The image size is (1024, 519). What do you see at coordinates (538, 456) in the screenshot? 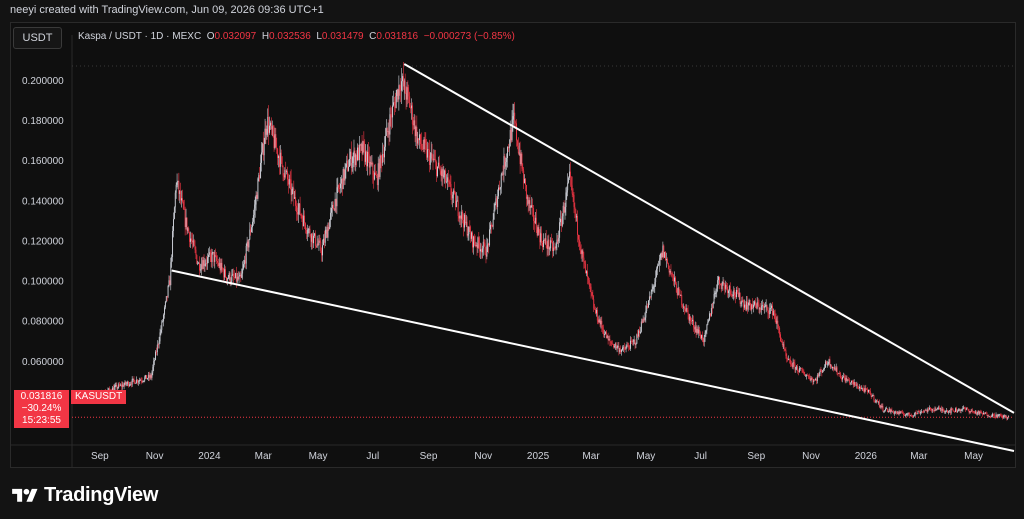
I see `x-tick-label: 2025` at bounding box center [538, 456].